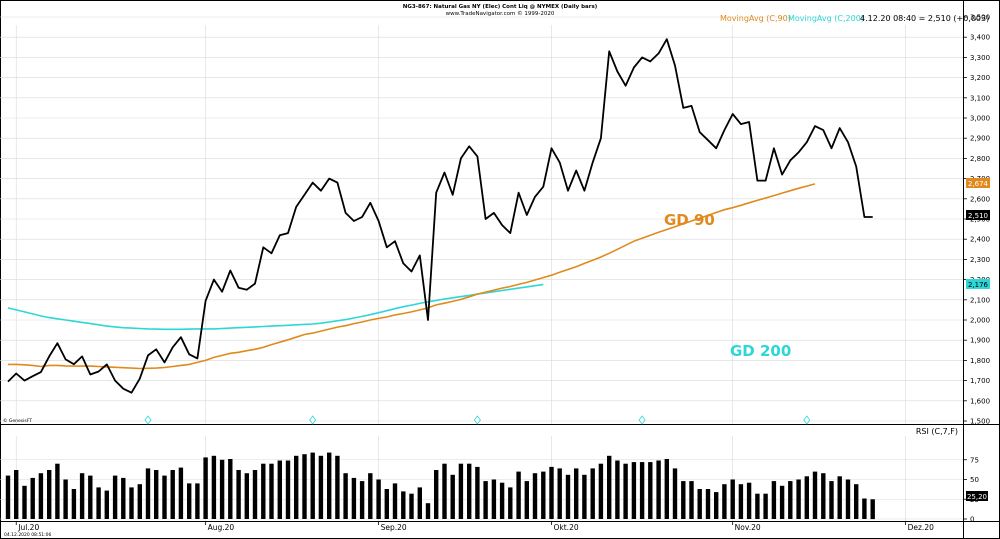  Describe the element at coordinates (980, 300) in the screenshot. I see `price-tick-label: 2,100` at that location.